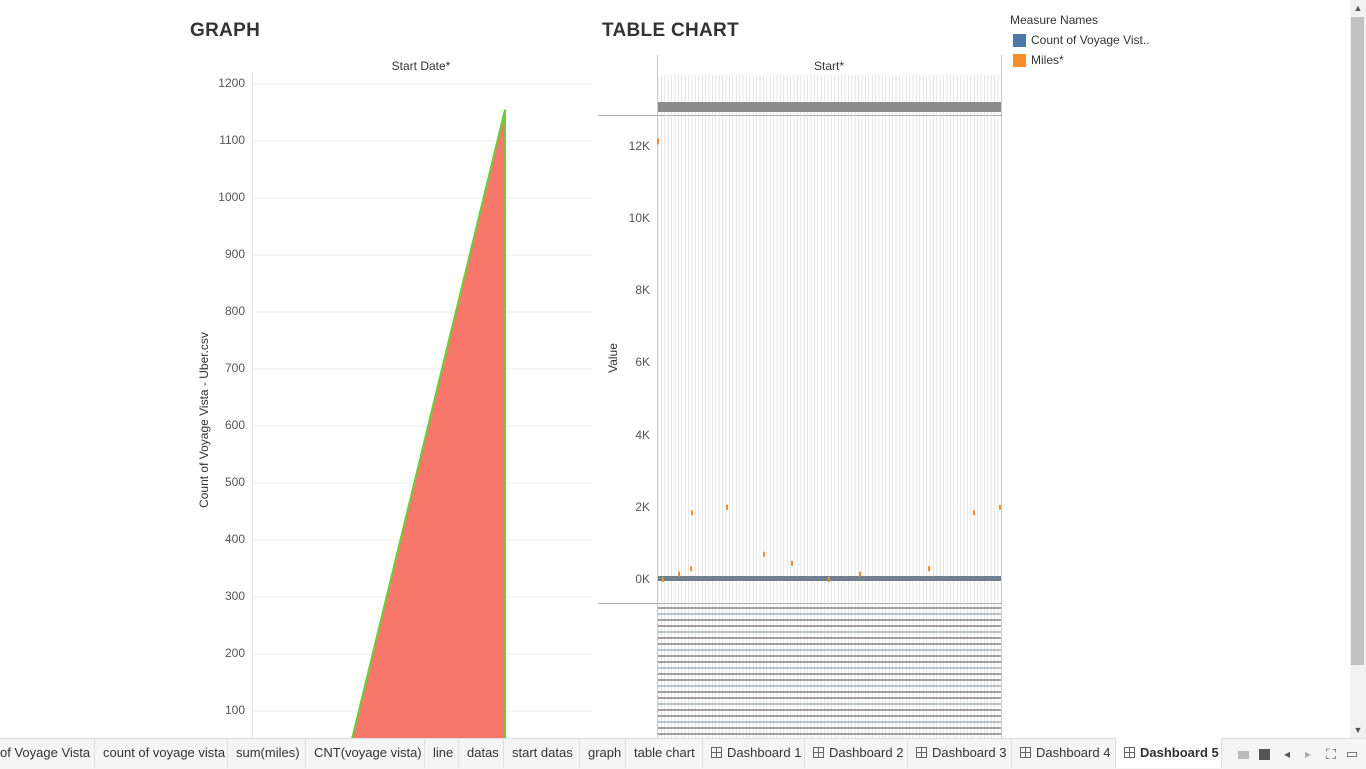 This screenshot has height=769, width=1366. What do you see at coordinates (1358, 8) in the screenshot?
I see `scroll-up-arrow-icon: ▲` at bounding box center [1358, 8].